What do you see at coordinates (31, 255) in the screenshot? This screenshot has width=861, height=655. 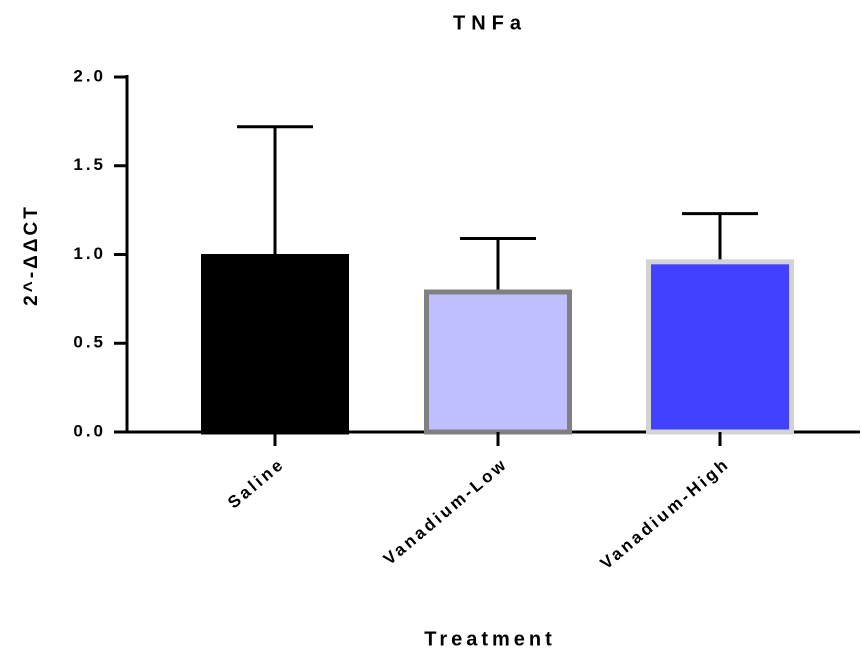 I see `y-axis-label: 2^-ΔΔCT` at bounding box center [31, 255].